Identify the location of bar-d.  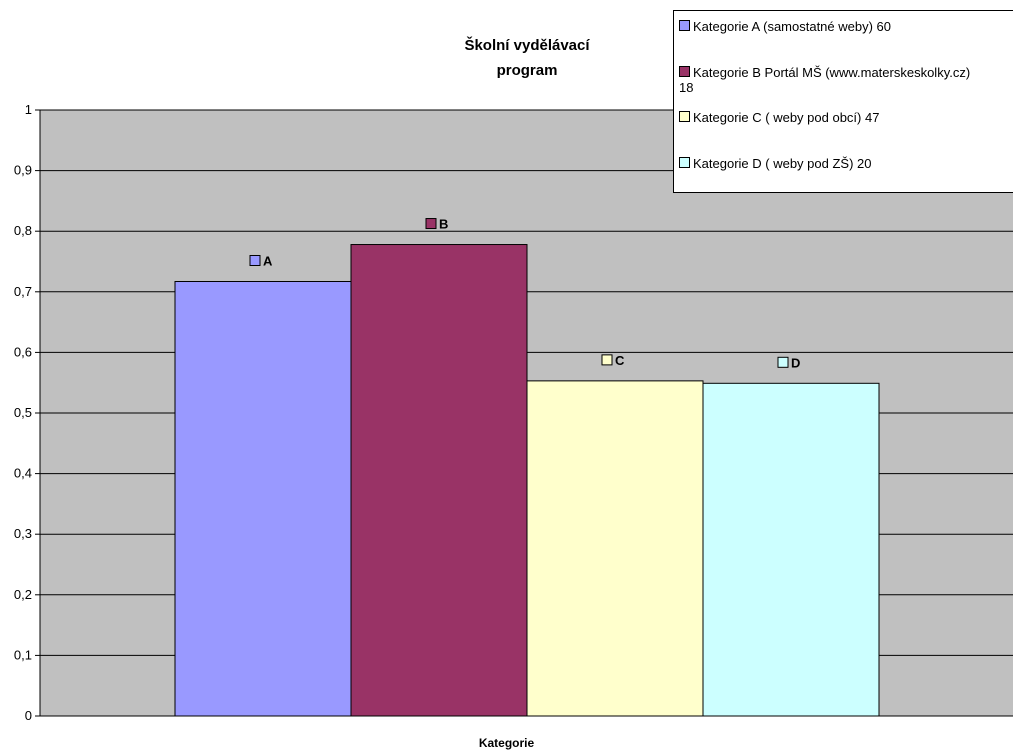
(791, 549).